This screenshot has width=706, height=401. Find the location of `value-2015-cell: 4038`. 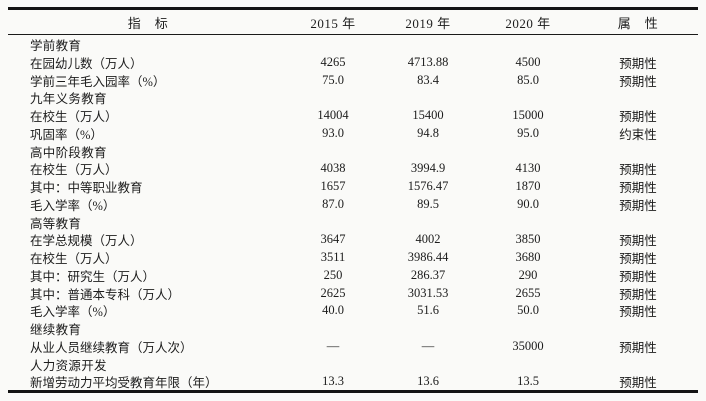

value-2015-cell: 4038 is located at coordinates (333, 168).